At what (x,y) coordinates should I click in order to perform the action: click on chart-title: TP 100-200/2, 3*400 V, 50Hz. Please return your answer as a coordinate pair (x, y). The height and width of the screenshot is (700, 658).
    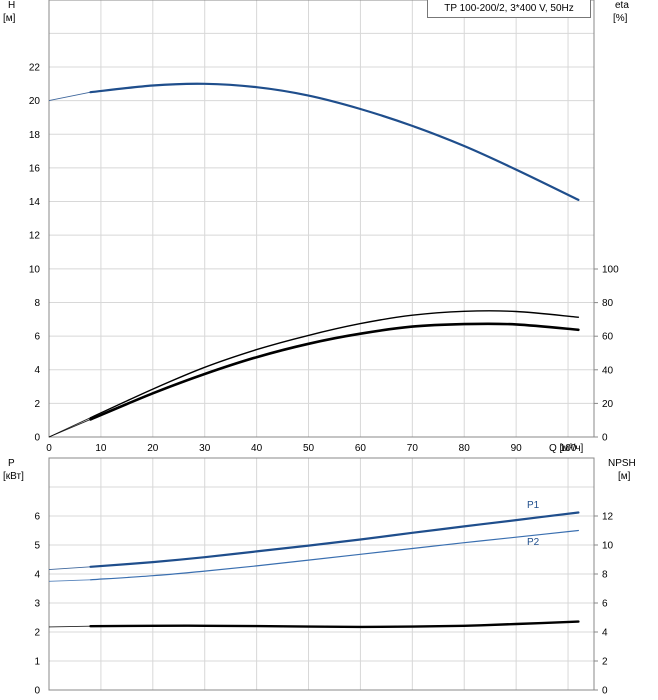
    Looking at the image, I should click on (509, 9).